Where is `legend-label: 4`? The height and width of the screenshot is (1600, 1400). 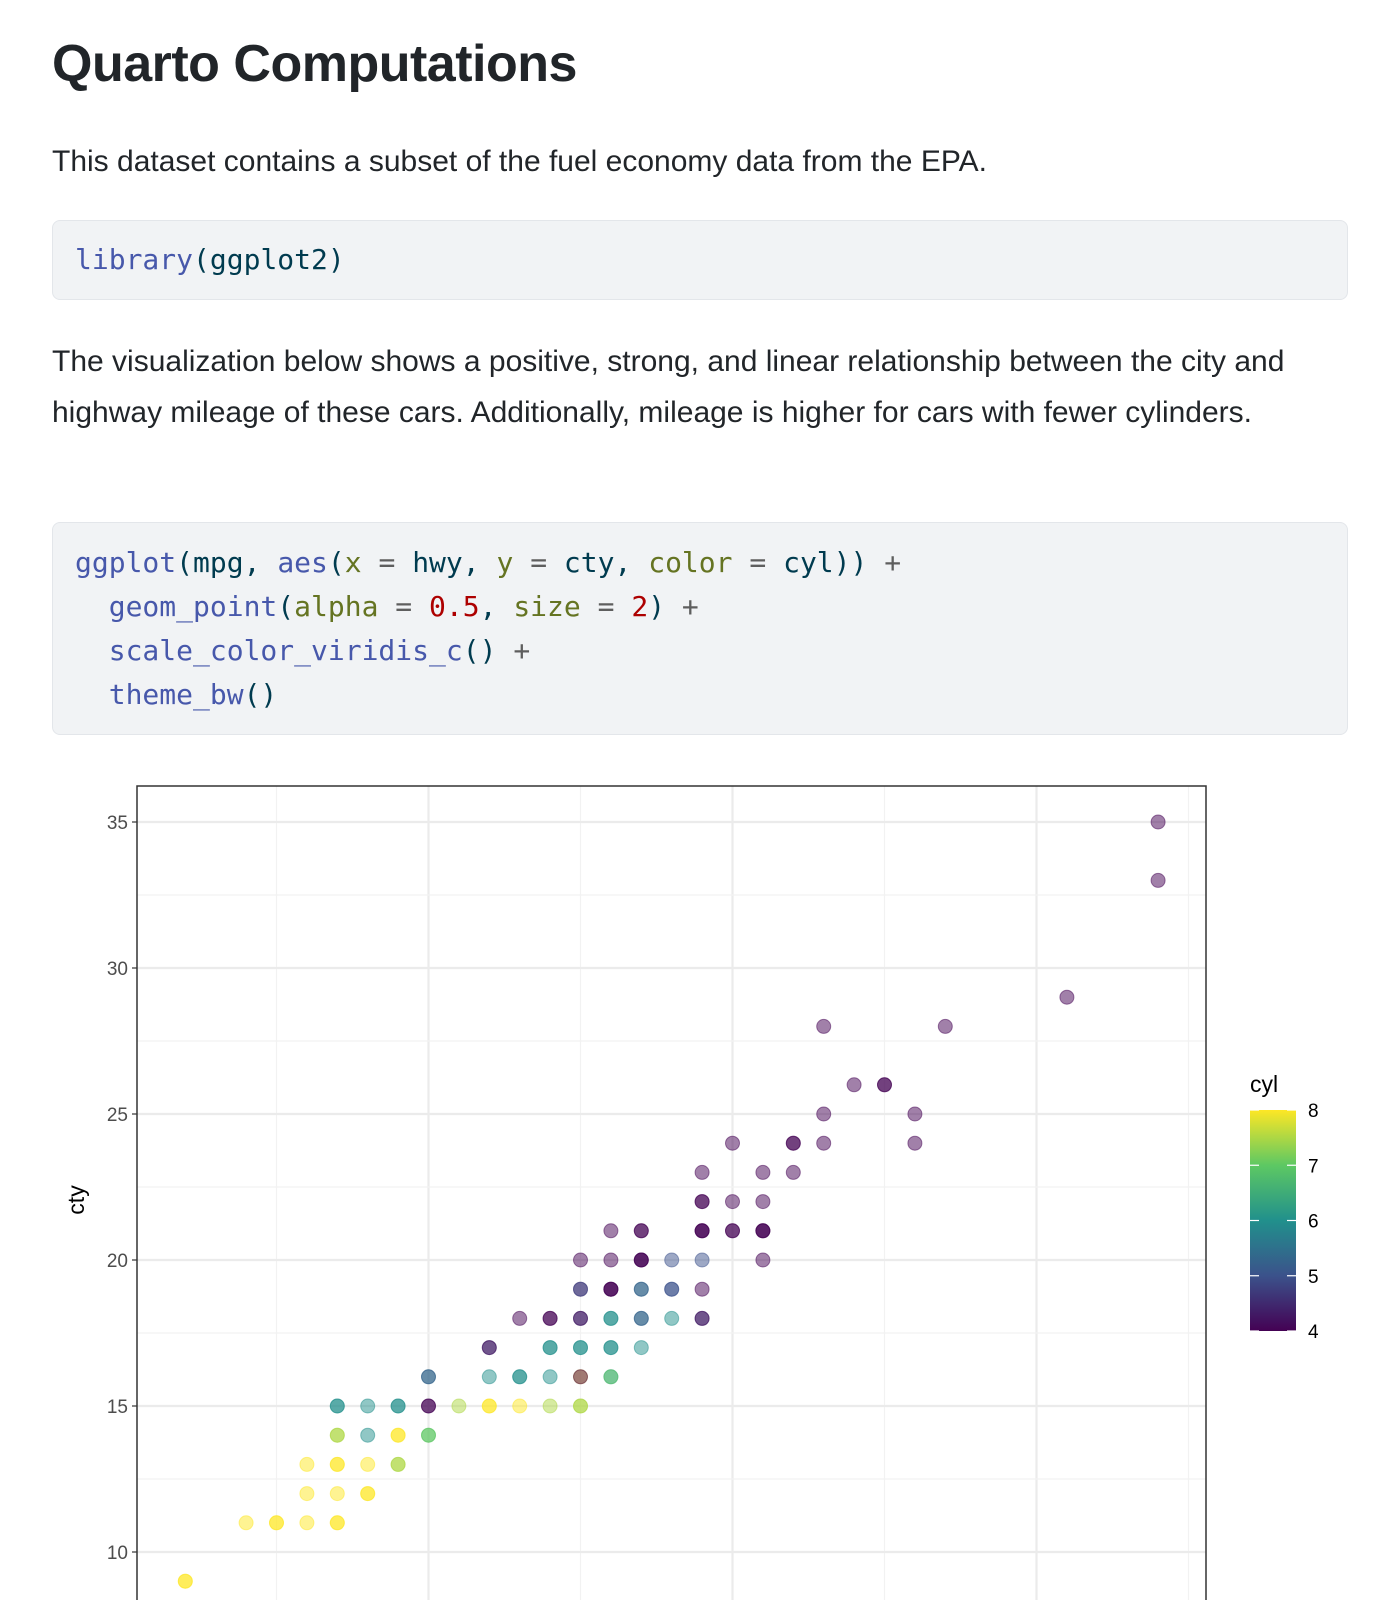
legend-label: 4 is located at coordinates (1313, 1332).